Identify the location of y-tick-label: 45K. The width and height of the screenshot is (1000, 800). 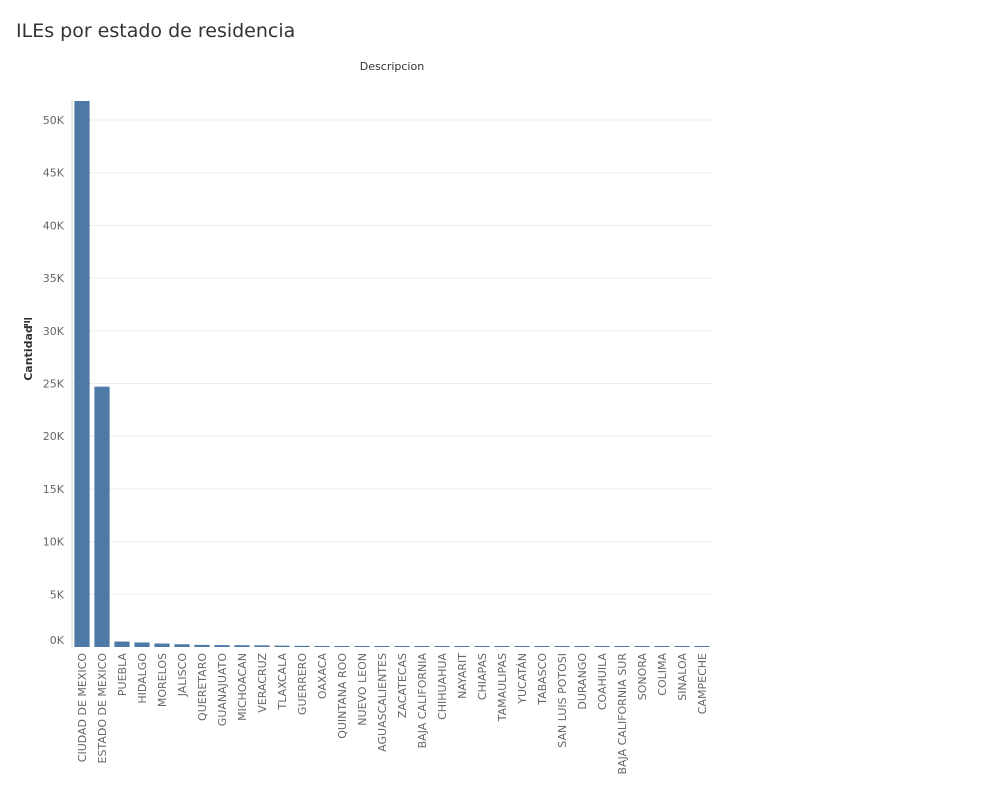
(54, 173).